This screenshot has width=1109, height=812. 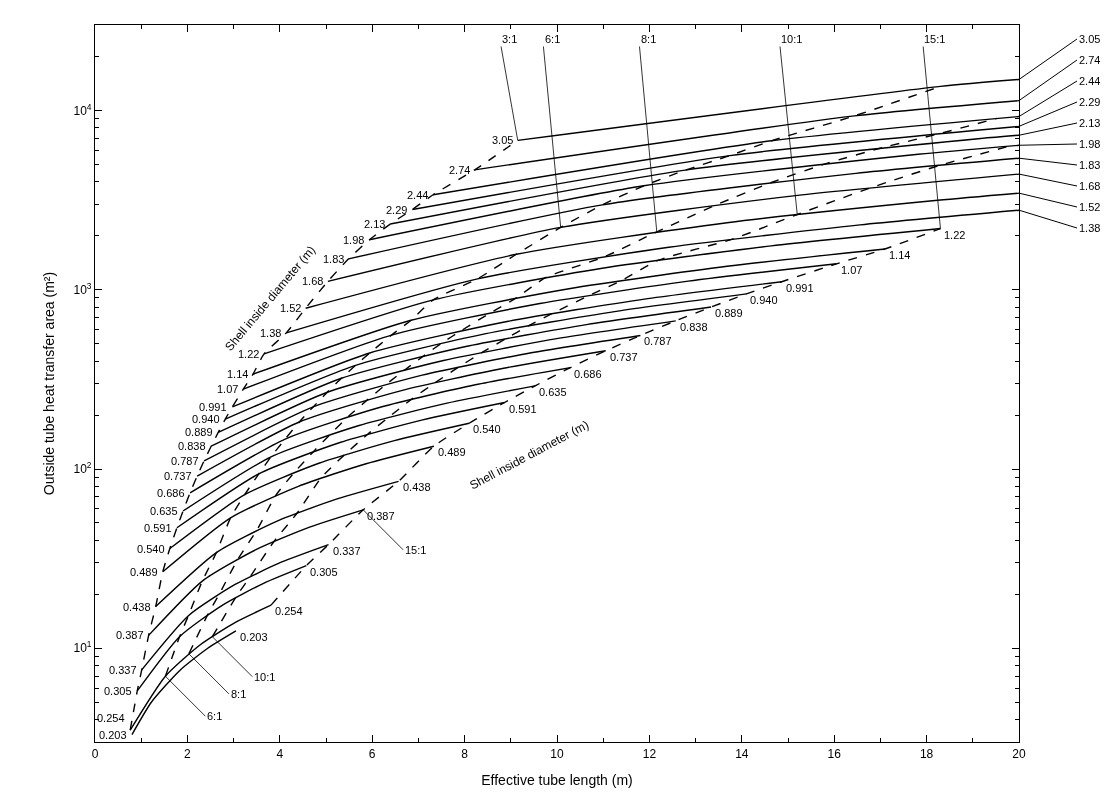 What do you see at coordinates (82, 468) in the screenshot?
I see `y-tick-label: 10$^{2}$` at bounding box center [82, 468].